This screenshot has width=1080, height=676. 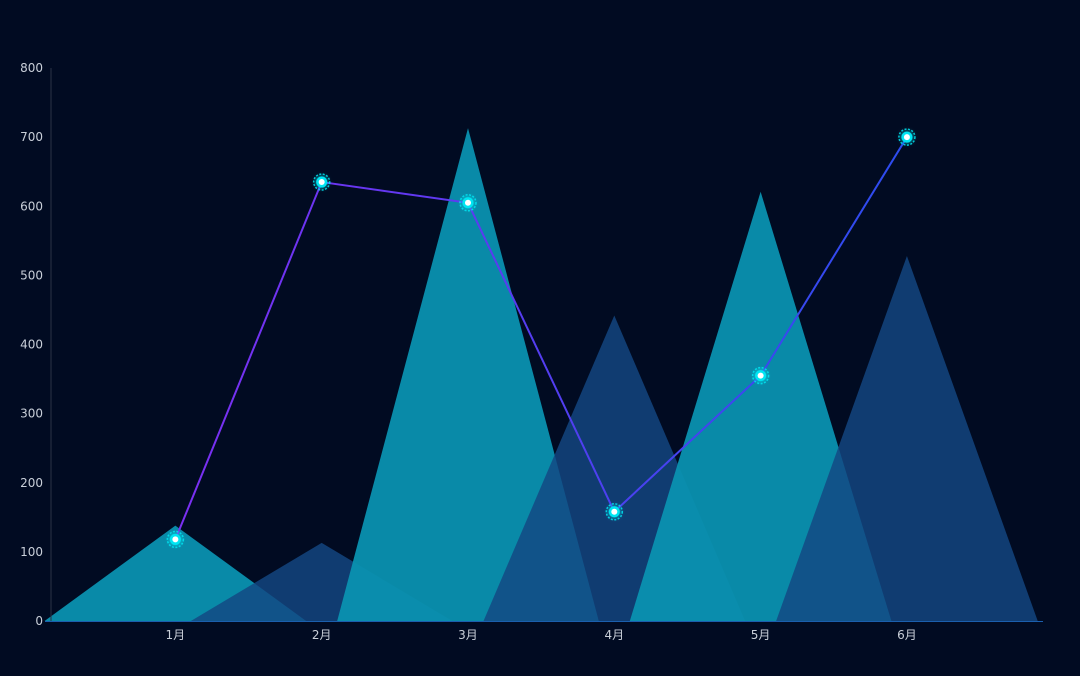 I want to click on y-tick-label: 600, so click(x=31, y=206).